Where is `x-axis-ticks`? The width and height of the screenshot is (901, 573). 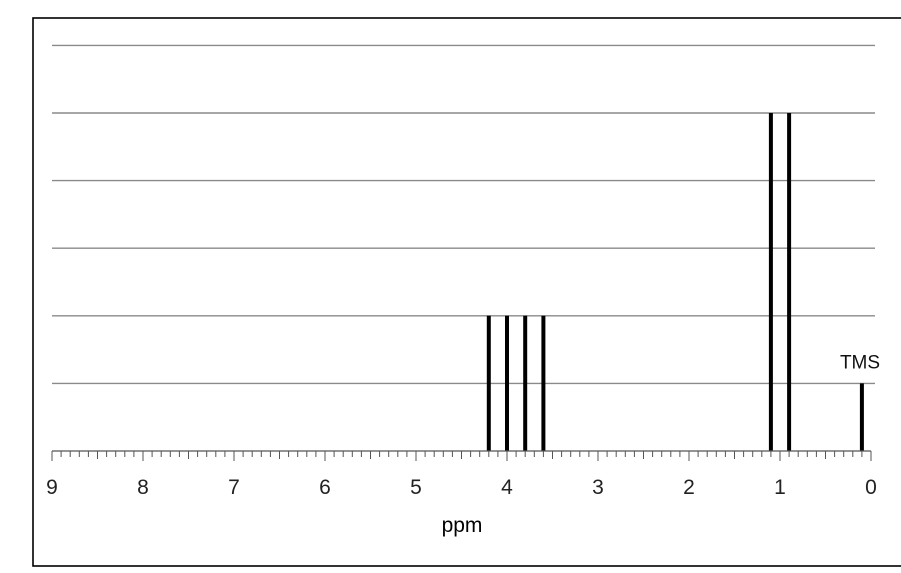
x-axis-ticks is located at coordinates (461, 456).